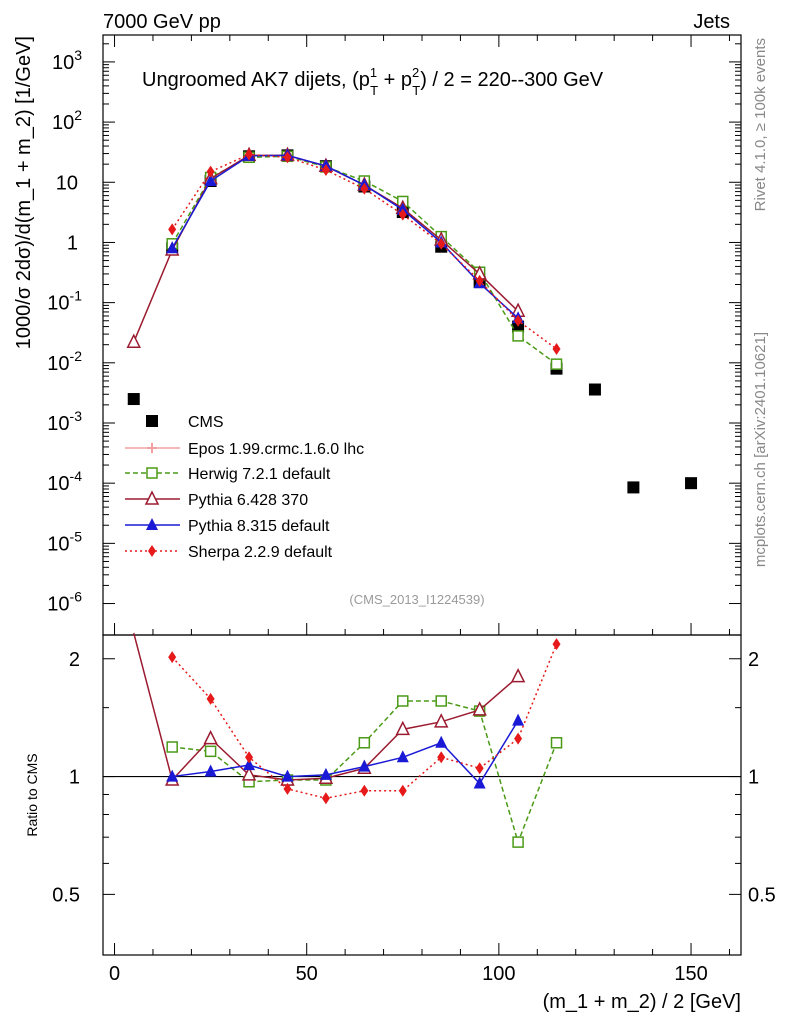 The width and height of the screenshot is (786, 1024). Describe the element at coordinates (307, 974) in the screenshot. I see `x-tick-label: 50` at that location.